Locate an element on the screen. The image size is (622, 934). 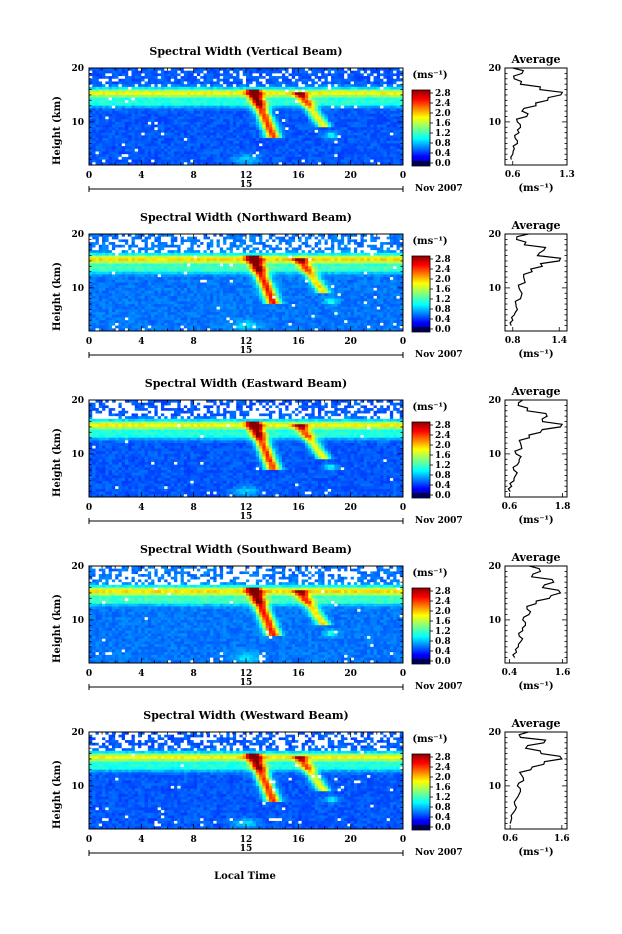
avg-x-tick-label: 0.6 is located at coordinates (513, 175).